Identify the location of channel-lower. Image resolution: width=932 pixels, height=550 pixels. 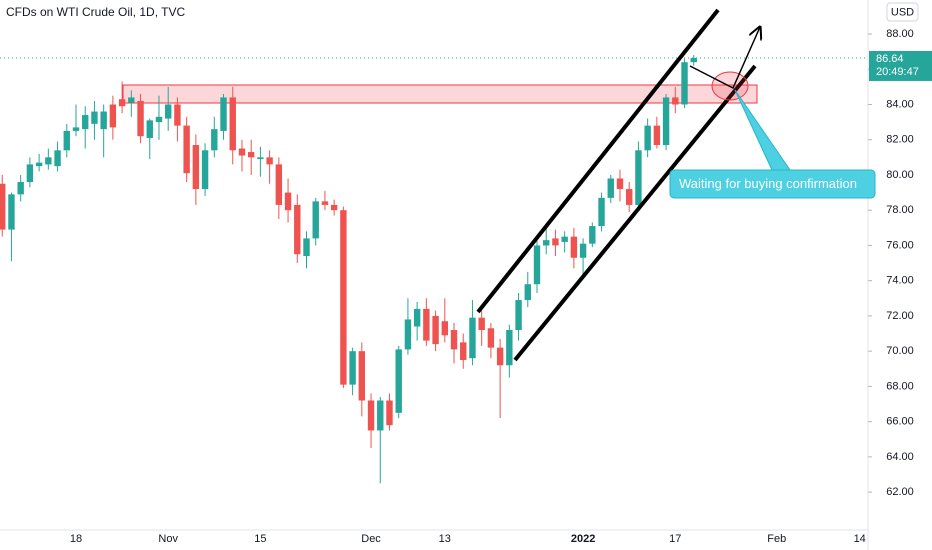
(635, 213).